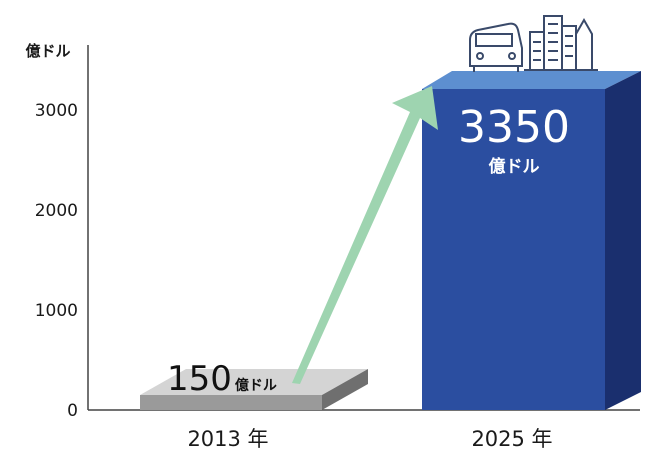 The height and width of the screenshot is (454, 645). Describe the element at coordinates (345, 389) in the screenshot. I see `bar-2013-side` at that location.